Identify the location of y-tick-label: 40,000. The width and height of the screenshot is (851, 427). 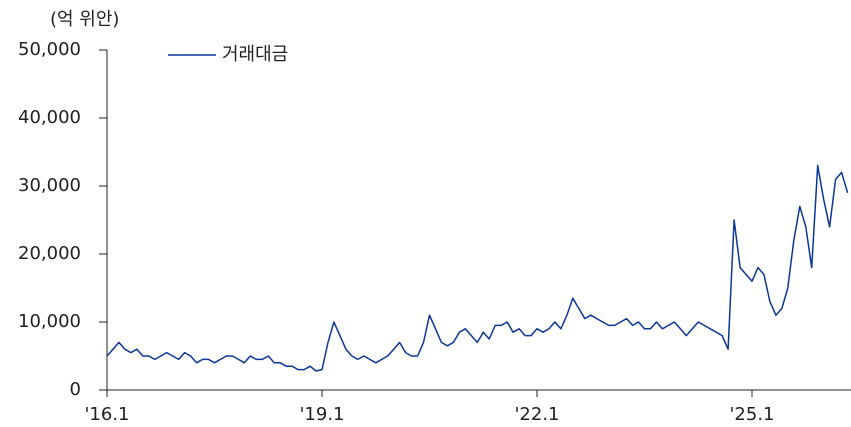
(49, 117).